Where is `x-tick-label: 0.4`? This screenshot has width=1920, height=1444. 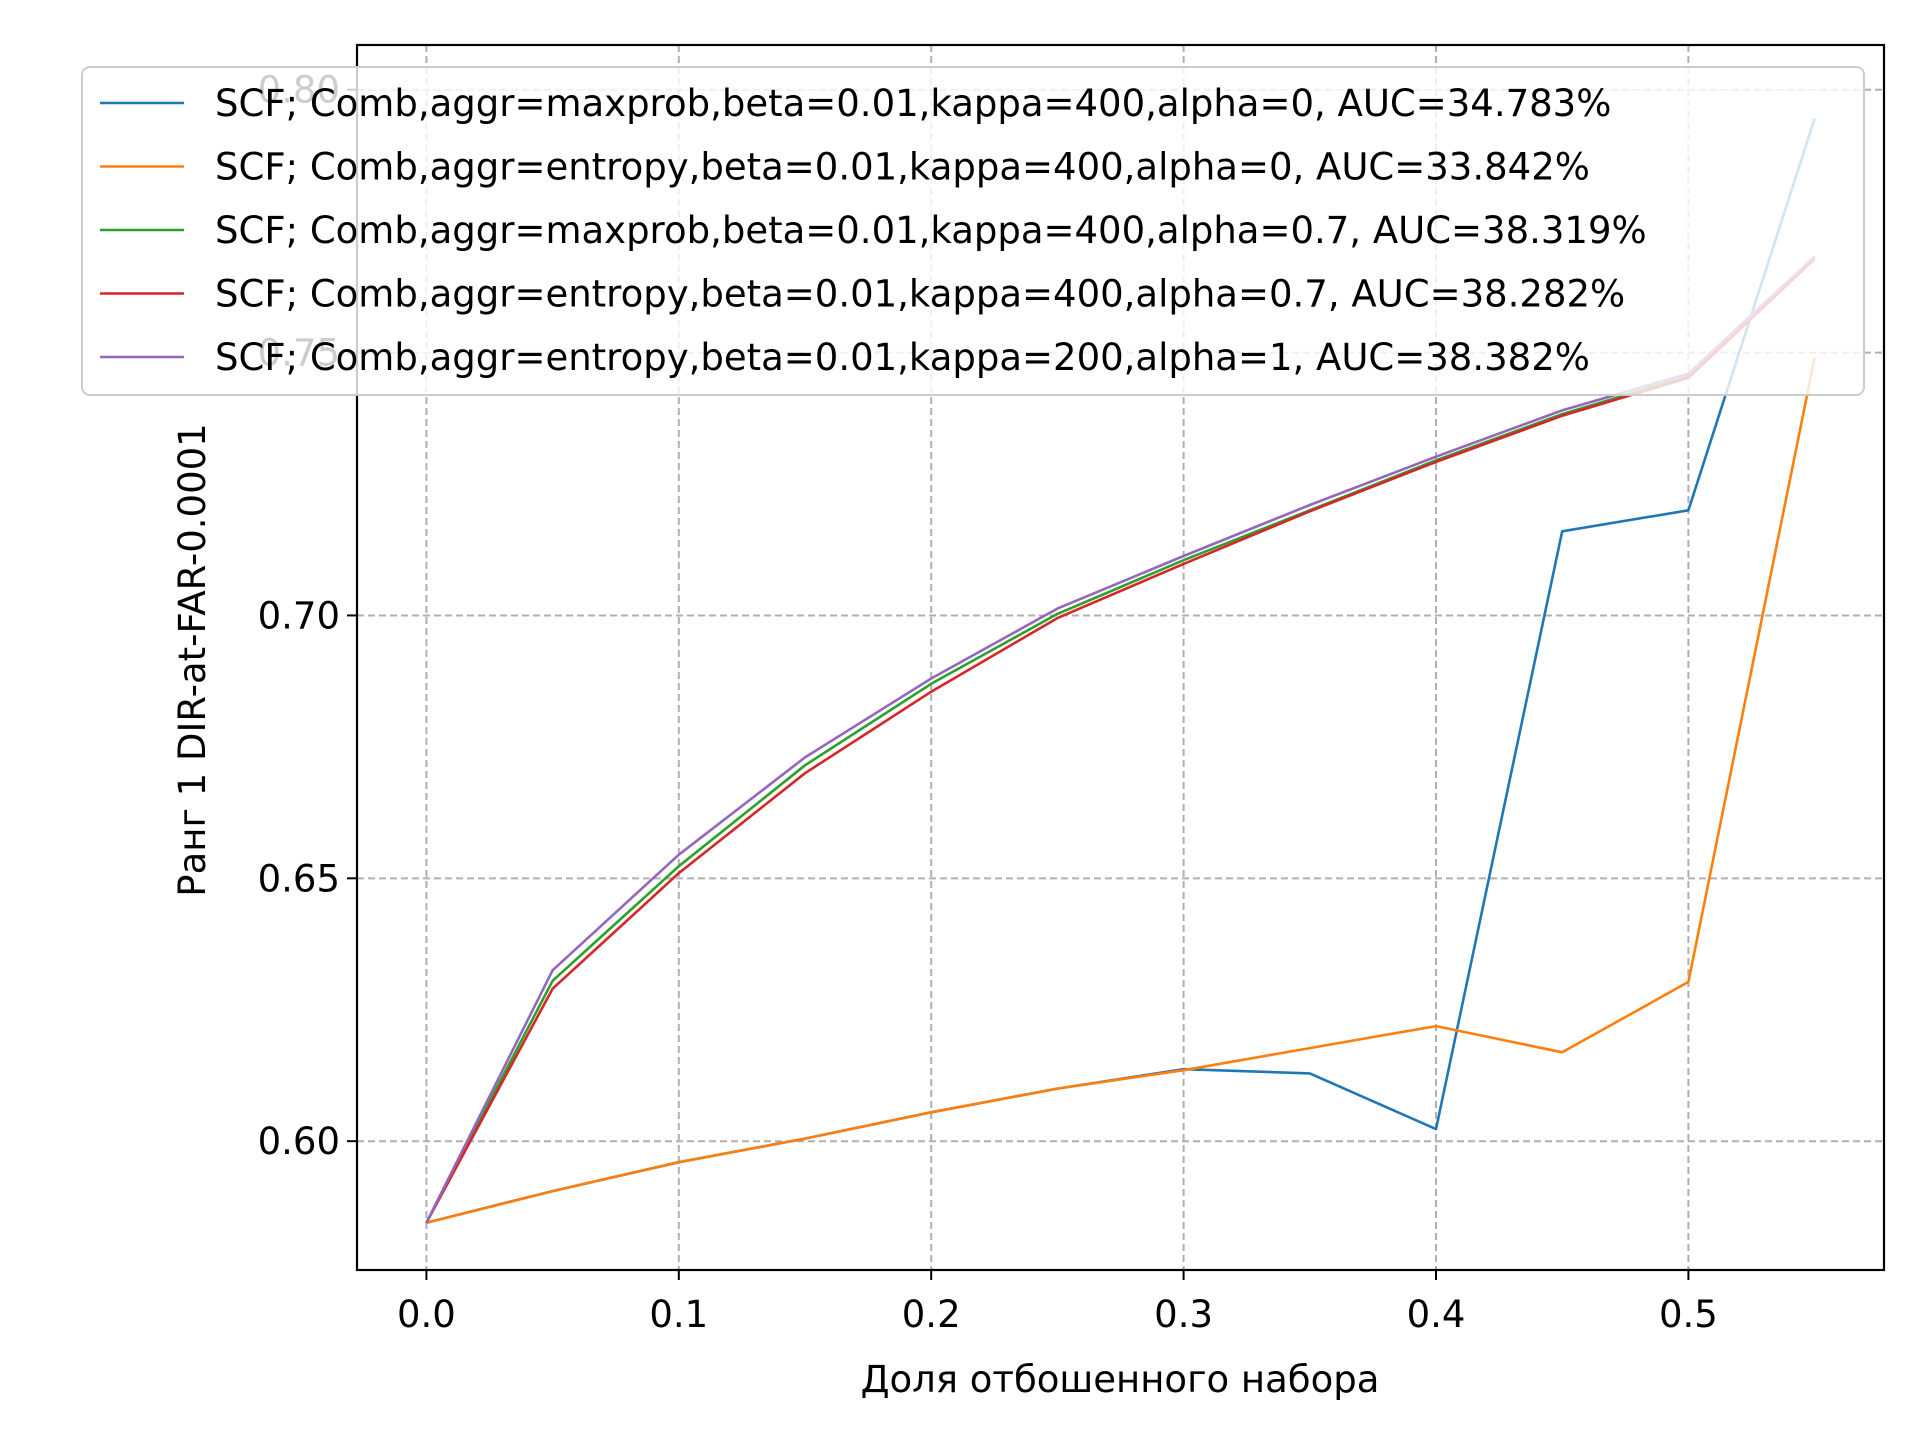 x-tick-label: 0.4 is located at coordinates (1436, 1314).